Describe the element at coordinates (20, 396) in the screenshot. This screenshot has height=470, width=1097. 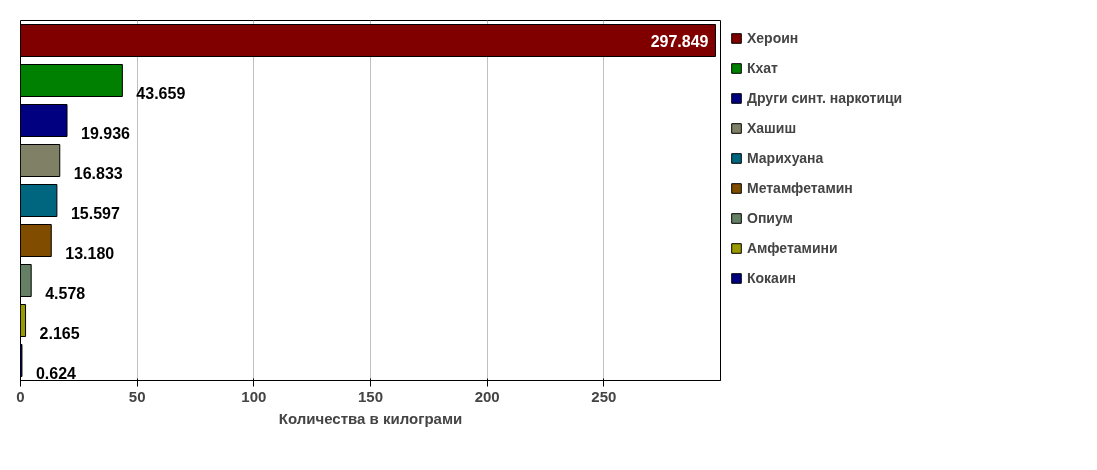
I see `x-tick-label: 0` at that location.